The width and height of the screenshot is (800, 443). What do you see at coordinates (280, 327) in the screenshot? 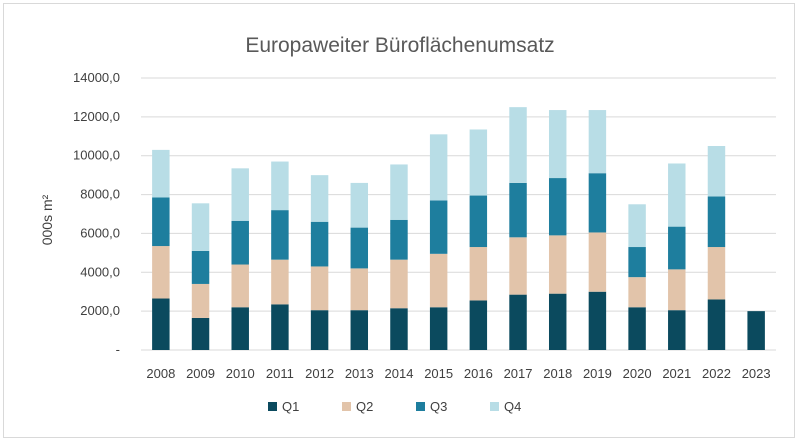
I see `bar-q1-2011` at bounding box center [280, 327].